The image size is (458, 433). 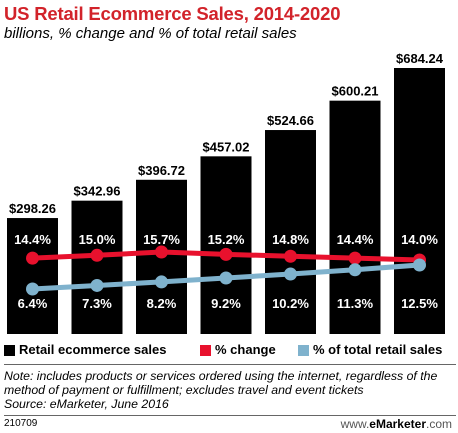 What do you see at coordinates (86, 404) in the screenshot?
I see `source-text: Source: eMarketer, June 2016` at bounding box center [86, 404].